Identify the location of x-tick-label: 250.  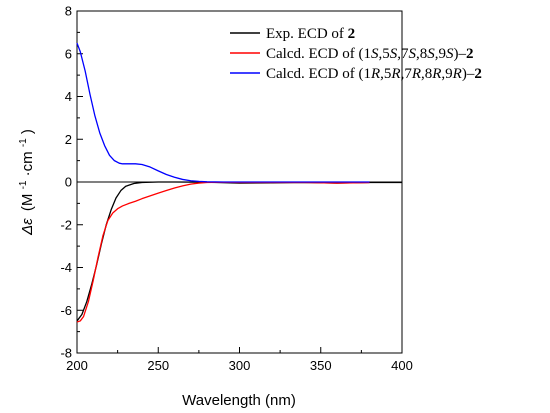
(158, 365).